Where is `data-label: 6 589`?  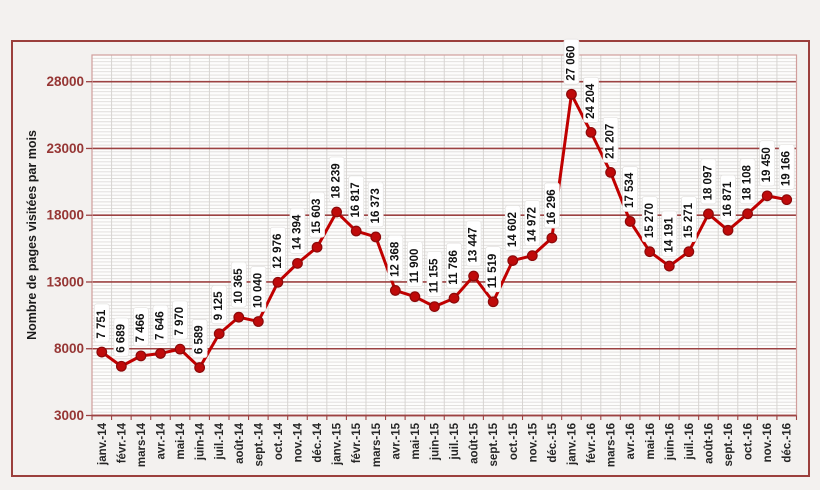
data-label: 6 589 is located at coordinates (200, 339).